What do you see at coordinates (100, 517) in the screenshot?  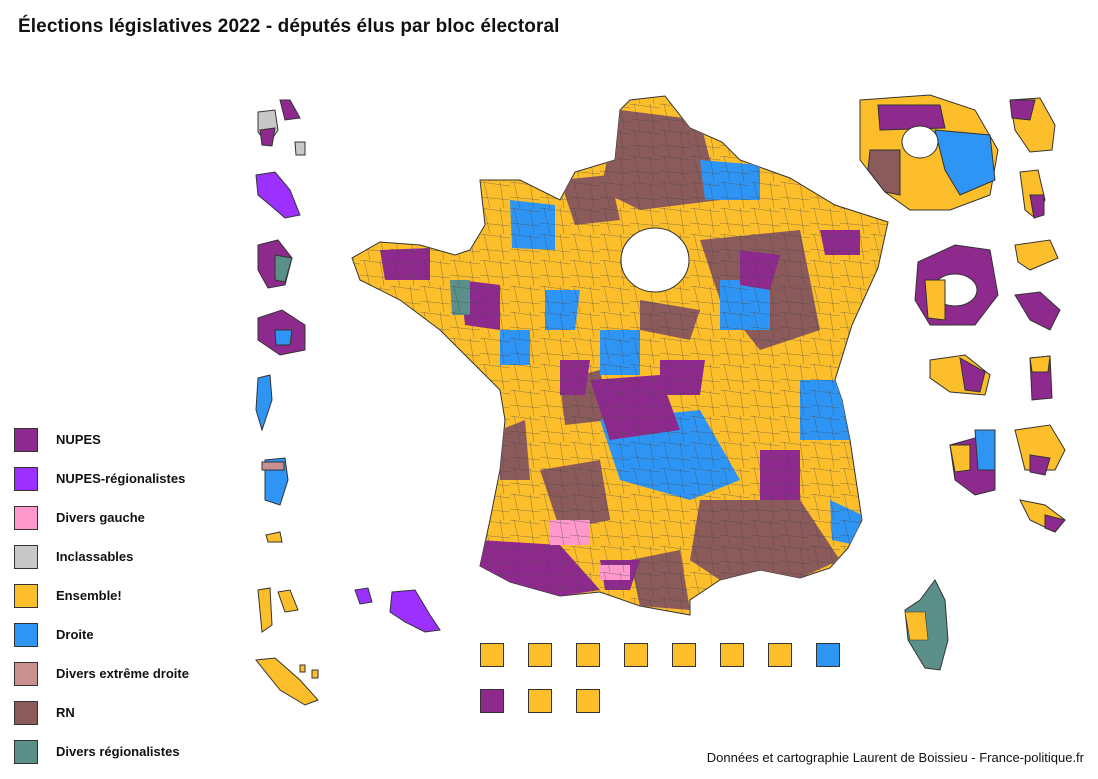 I see `legend-label: Divers gauche` at bounding box center [100, 517].